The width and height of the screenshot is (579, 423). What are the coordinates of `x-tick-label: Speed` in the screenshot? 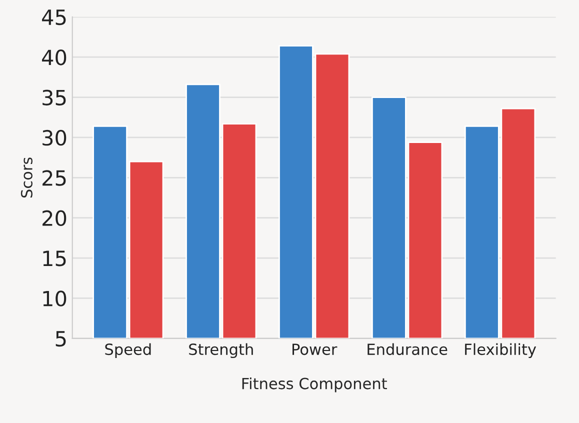 It's located at (128, 350).